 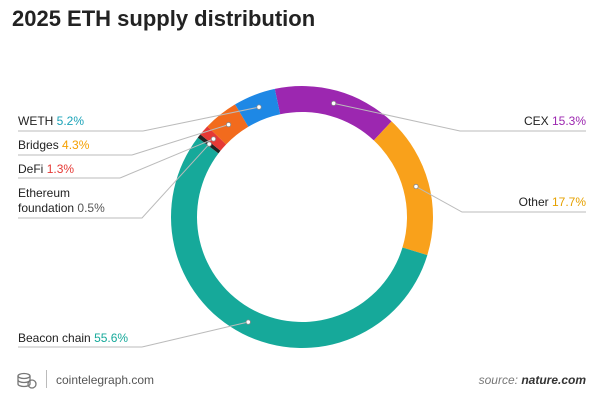 What do you see at coordinates (213, 139) in the screenshot?
I see `leader-dot-defi` at bounding box center [213, 139].